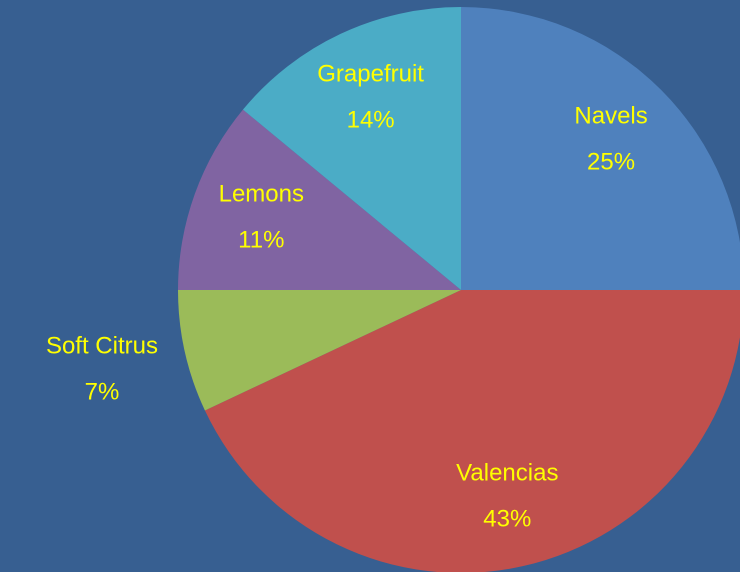 The image size is (740, 572). I want to click on slice-value-label: 14%, so click(371, 119).